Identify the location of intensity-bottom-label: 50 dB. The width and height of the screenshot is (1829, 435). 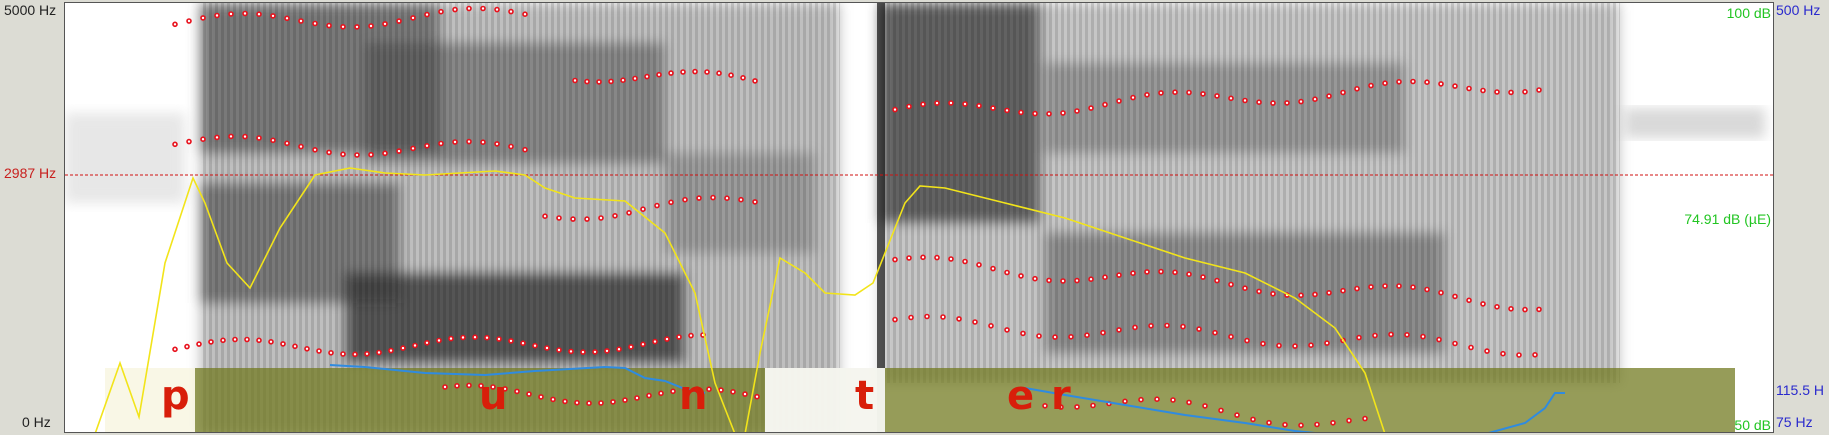
(1752, 425).